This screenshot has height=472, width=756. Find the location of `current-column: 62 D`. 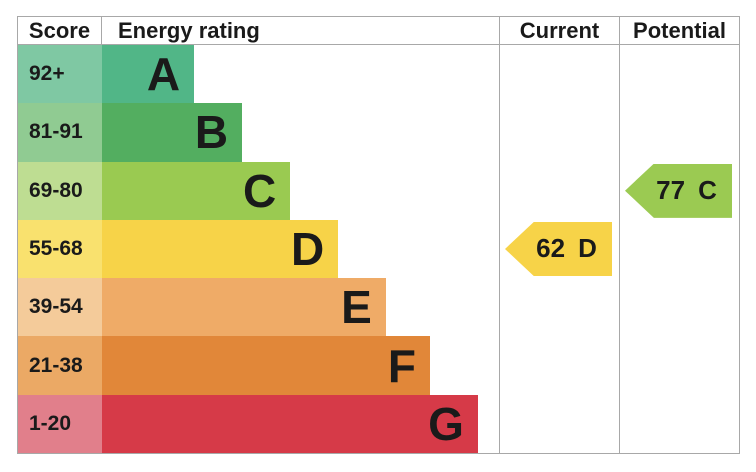

current-column: 62 D is located at coordinates (559, 249).